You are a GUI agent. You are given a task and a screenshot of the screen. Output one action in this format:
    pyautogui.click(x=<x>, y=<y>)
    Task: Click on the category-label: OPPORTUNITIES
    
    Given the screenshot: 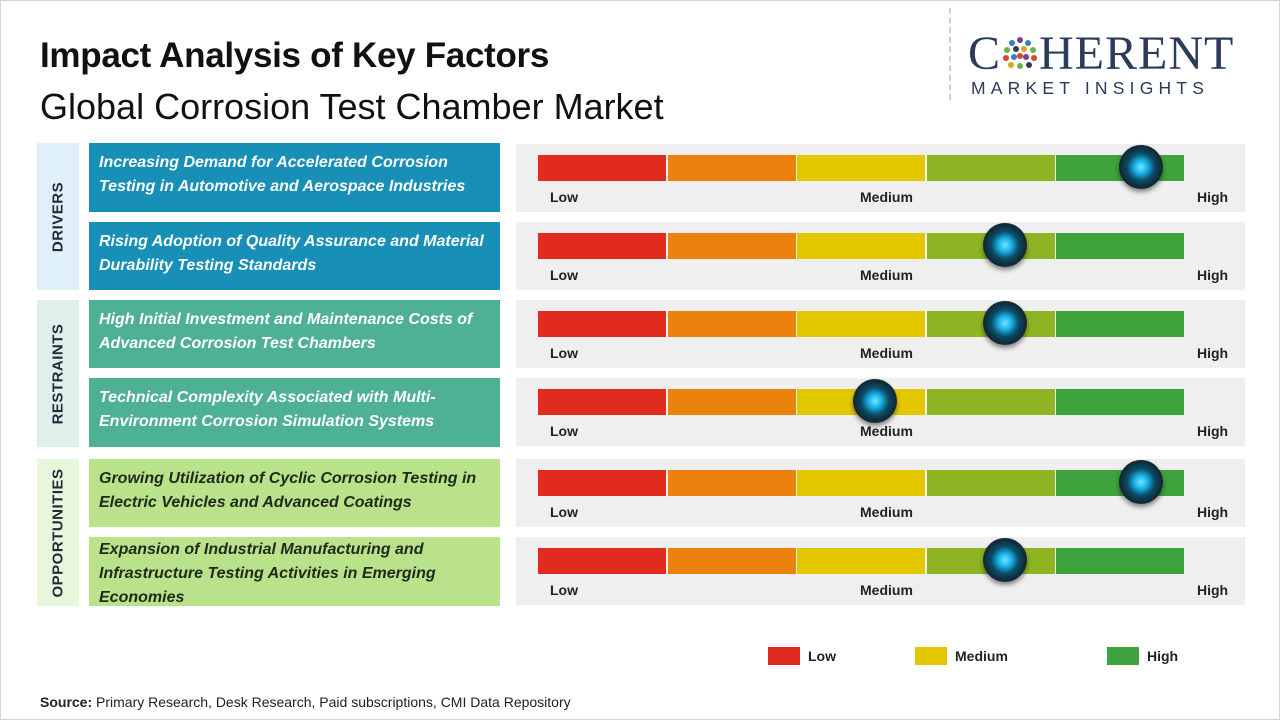 What is the action you would take?
    pyautogui.click(x=58, y=532)
    